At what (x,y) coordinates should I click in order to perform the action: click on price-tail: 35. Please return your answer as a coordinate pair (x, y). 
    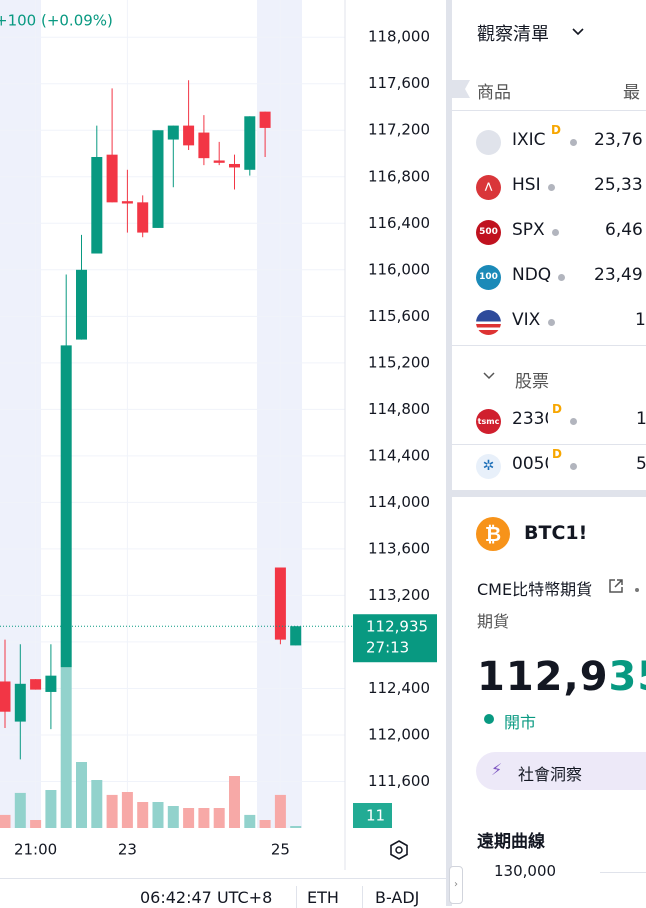
    Looking at the image, I should click on (627, 677).